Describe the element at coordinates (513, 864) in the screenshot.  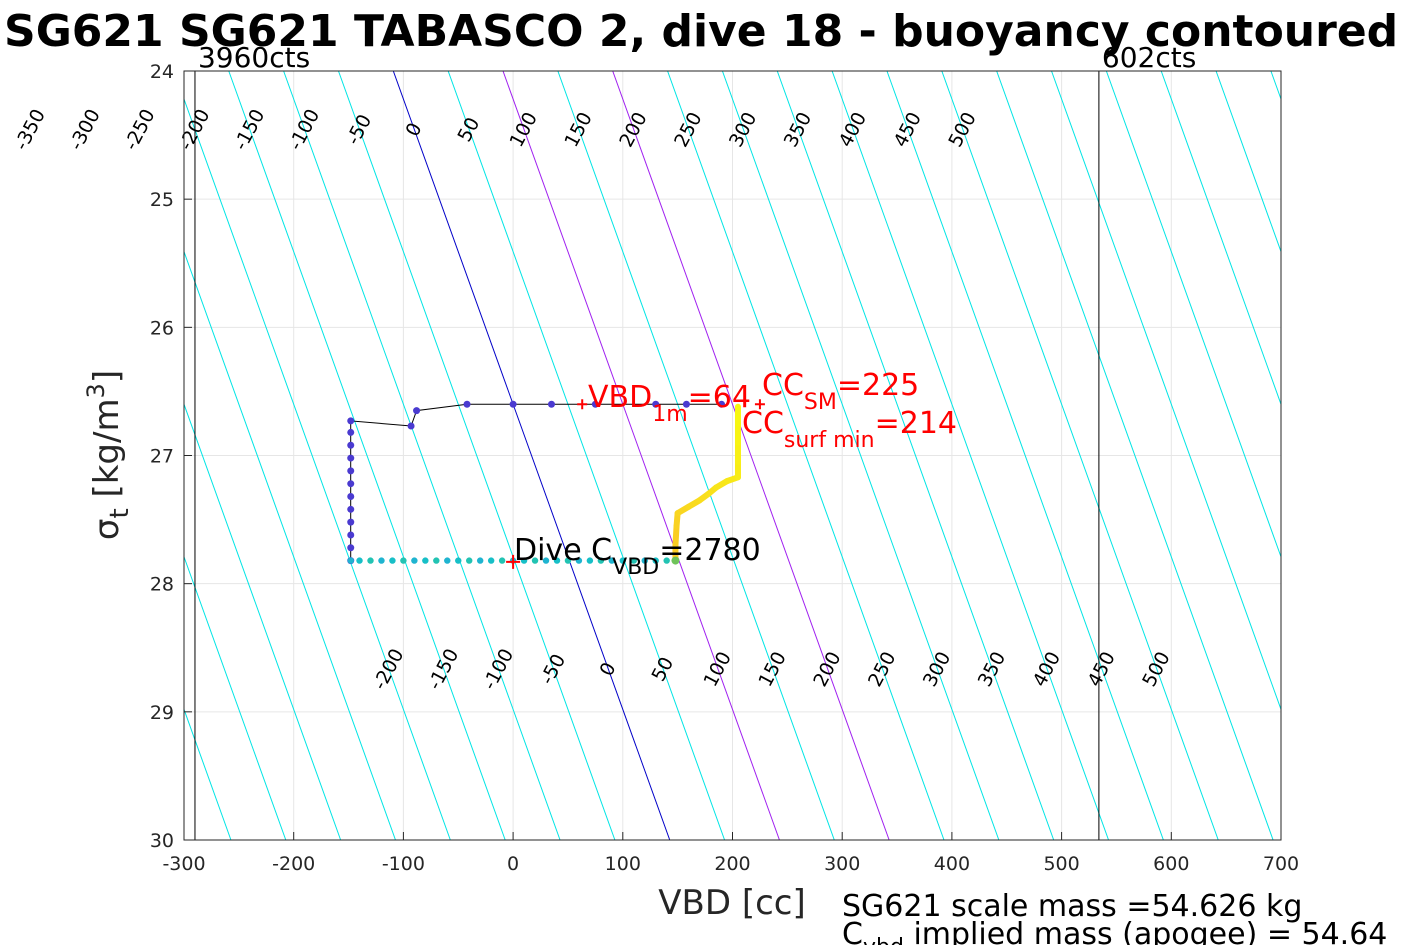
I see `x-tick-label-3: 0` at that location.